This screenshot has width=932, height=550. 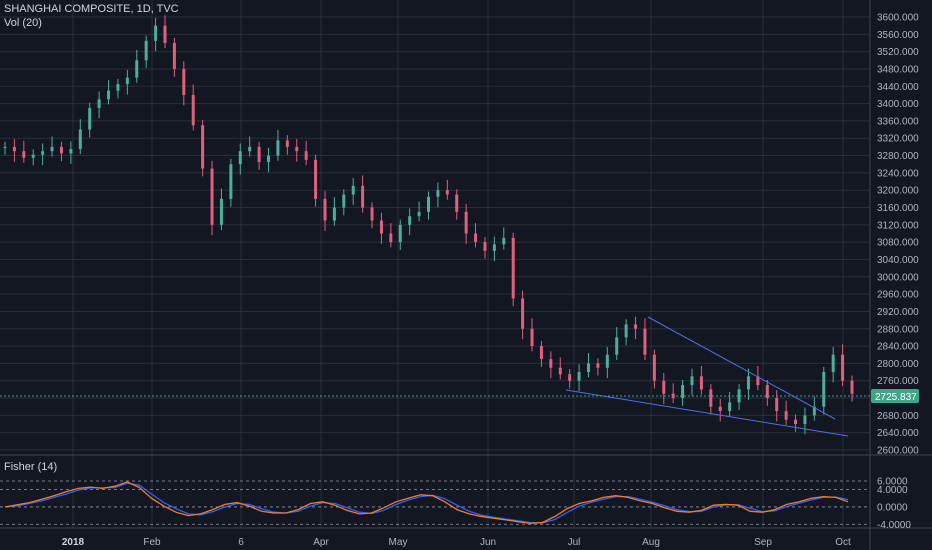 I want to click on volume-indicator-label: Vol (20), so click(x=23, y=23).